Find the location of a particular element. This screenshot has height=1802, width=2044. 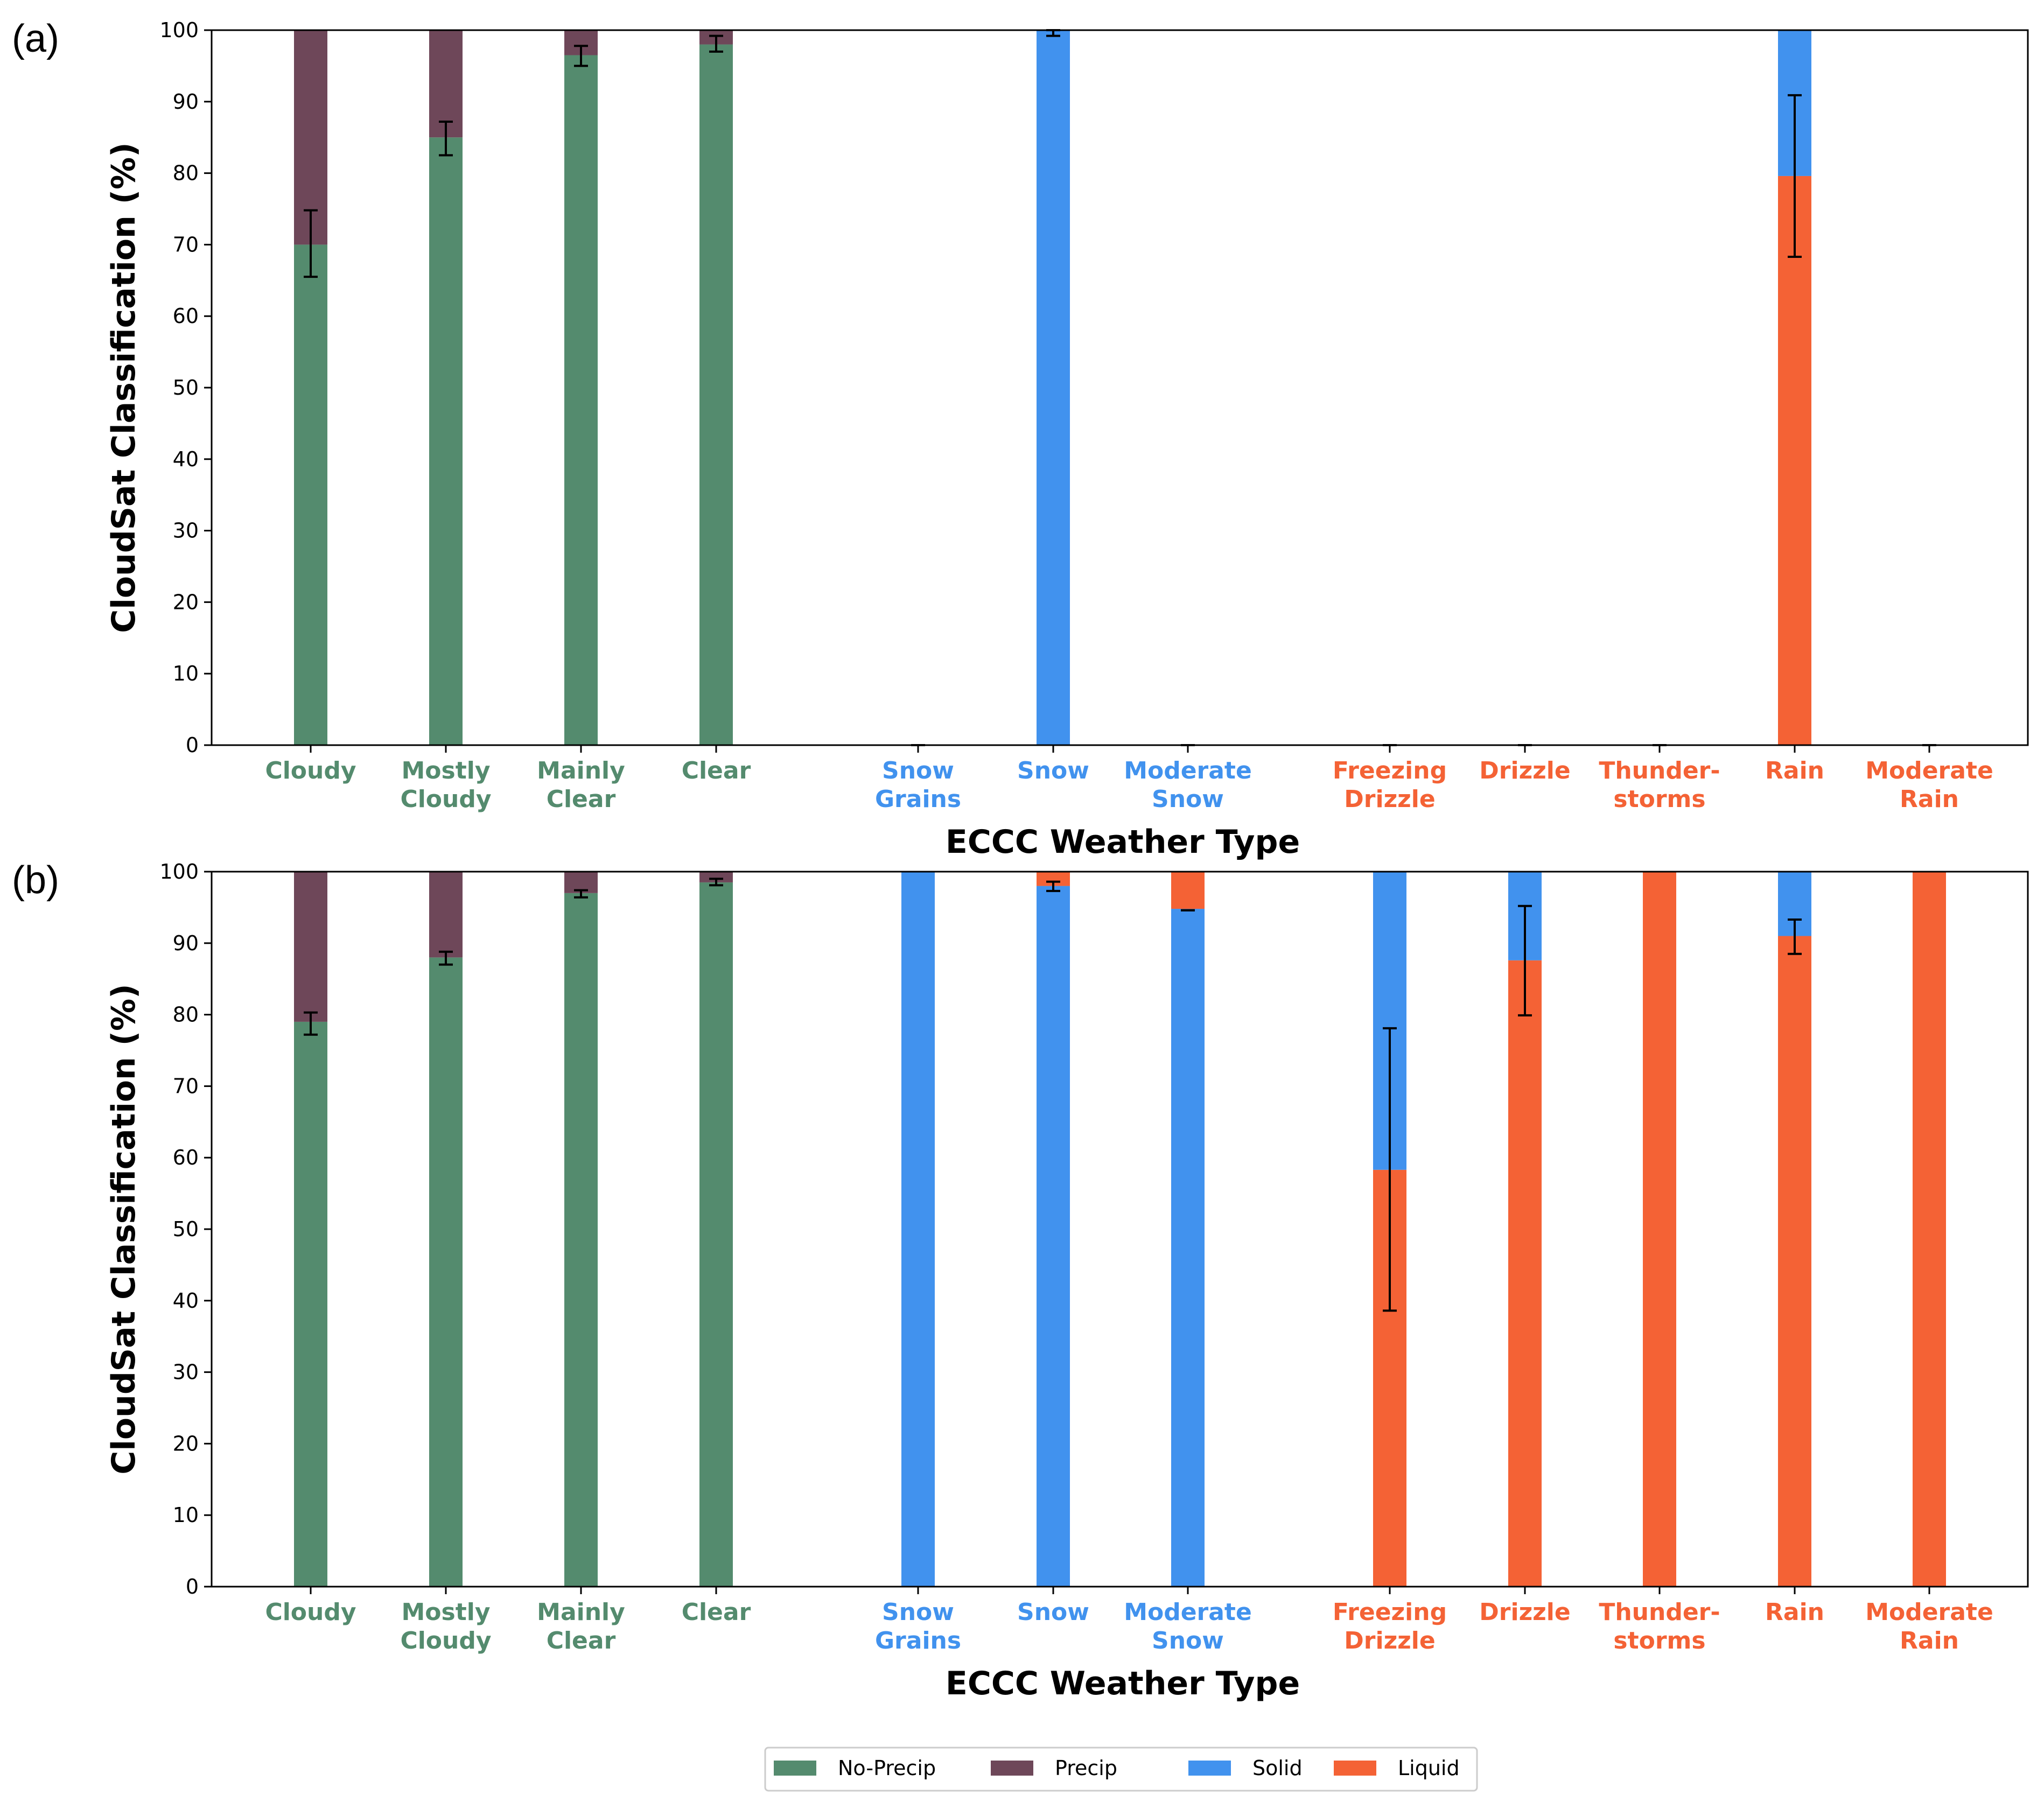

y-tick-label: 40 is located at coordinates (186, 1301).